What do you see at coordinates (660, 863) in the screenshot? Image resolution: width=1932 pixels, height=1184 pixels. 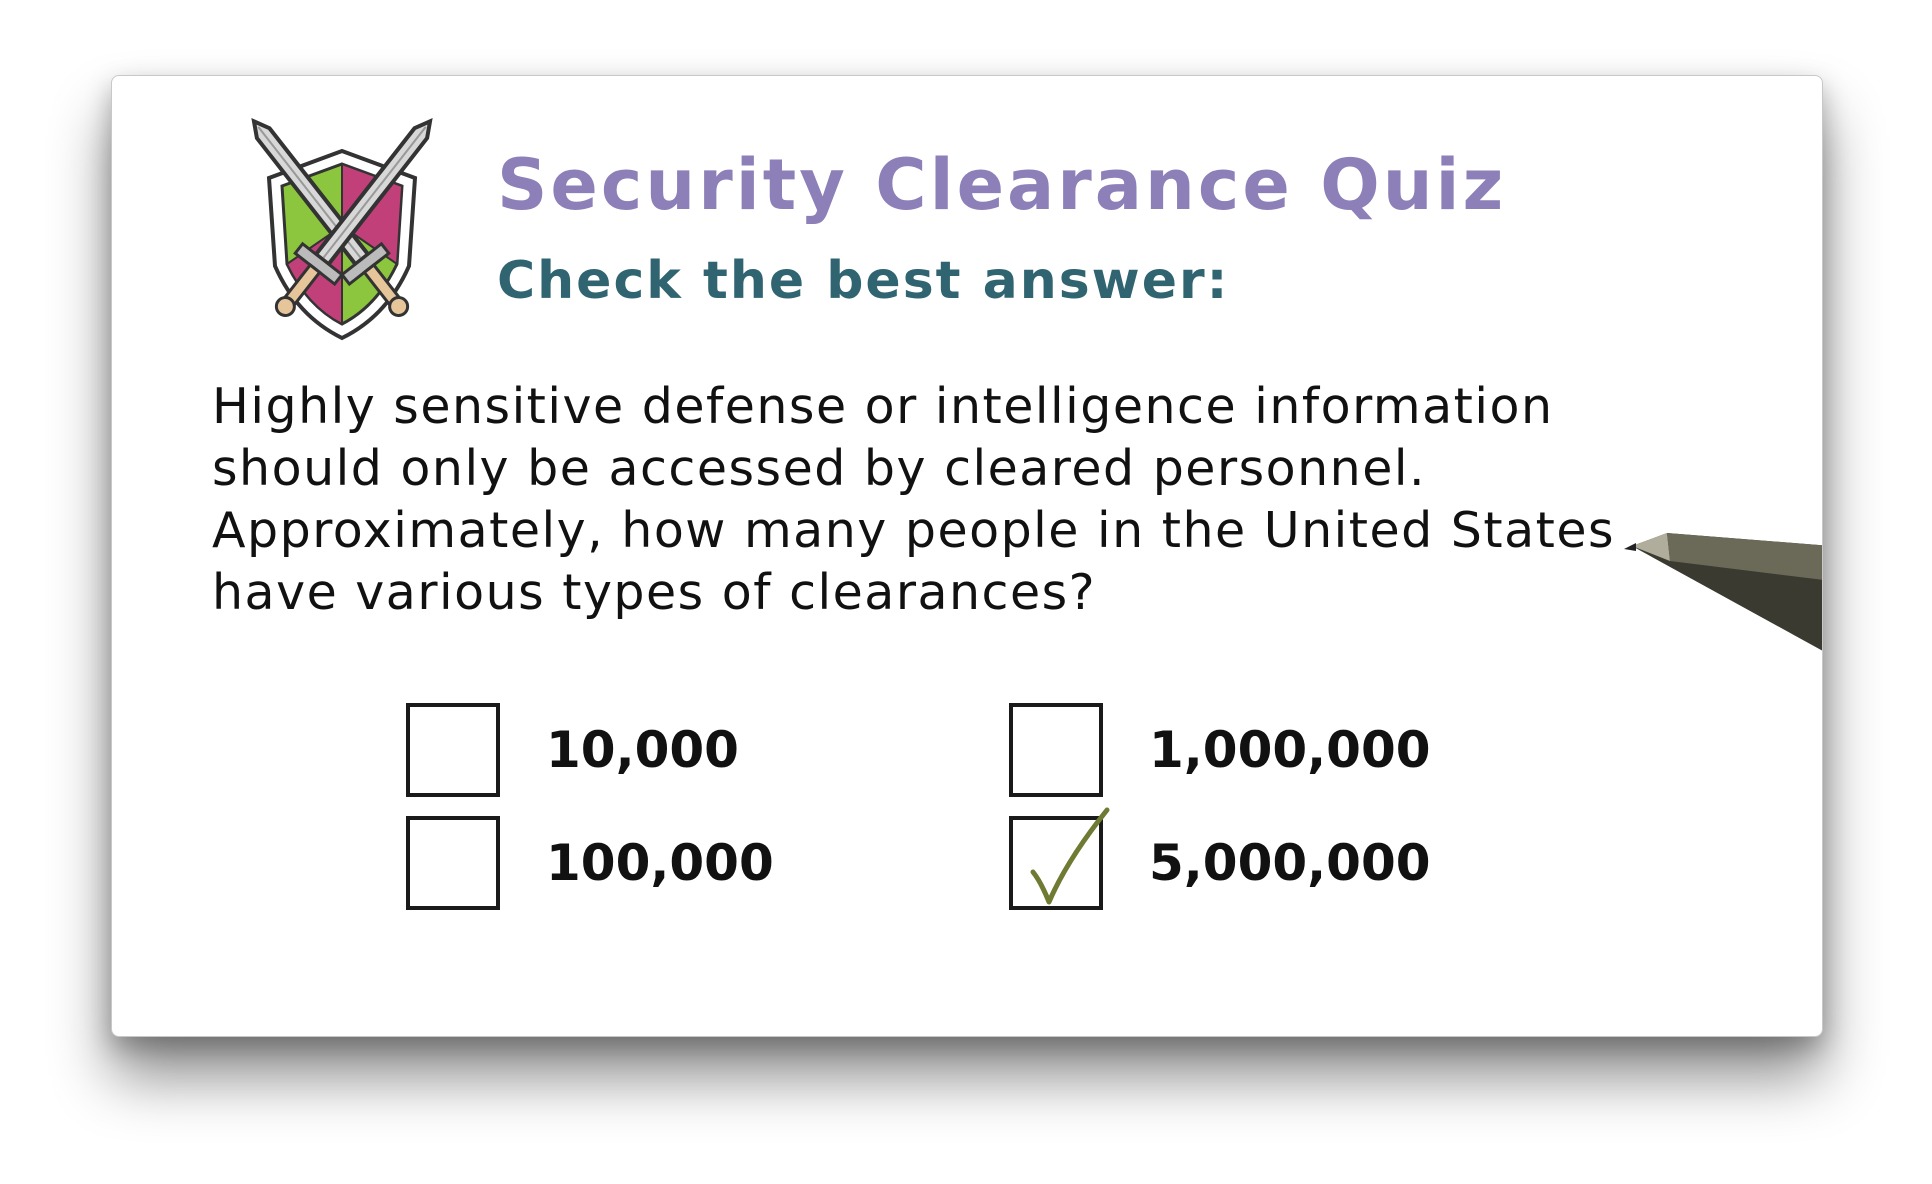 I see `answer-label: 100,000` at bounding box center [660, 863].